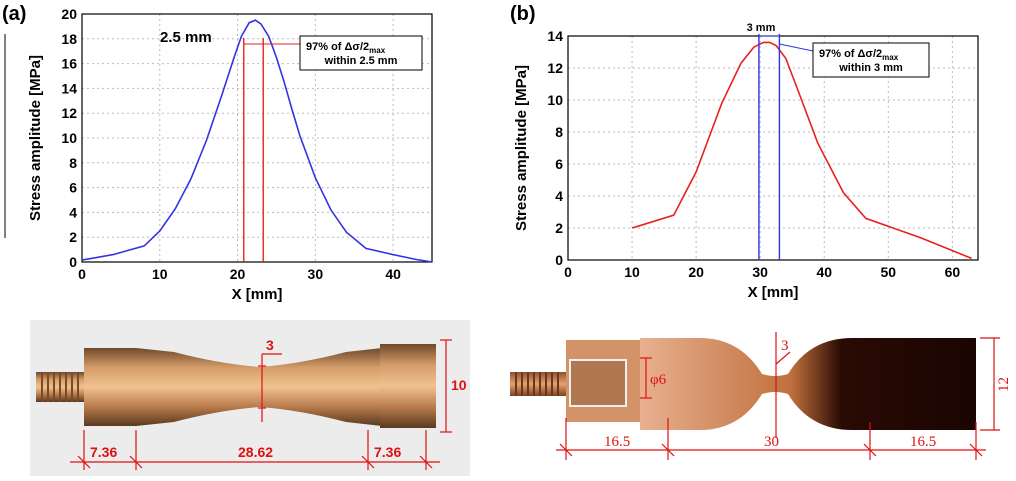  What do you see at coordinates (270, 345) in the screenshot?
I see `dim-a-gauge: 3` at bounding box center [270, 345].